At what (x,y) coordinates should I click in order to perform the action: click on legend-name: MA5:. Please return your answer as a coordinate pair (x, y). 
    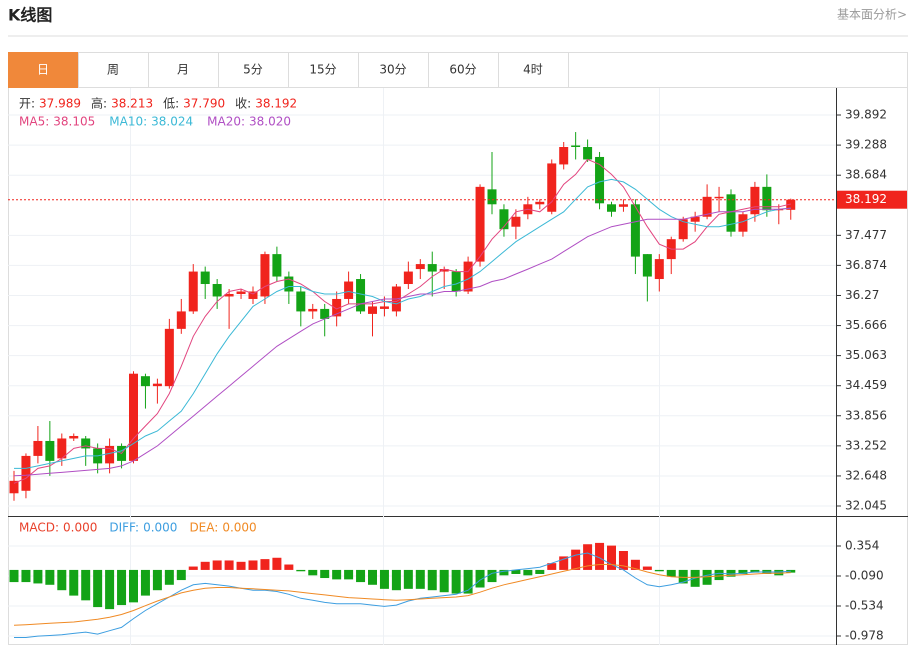
    Looking at the image, I should click on (34, 122).